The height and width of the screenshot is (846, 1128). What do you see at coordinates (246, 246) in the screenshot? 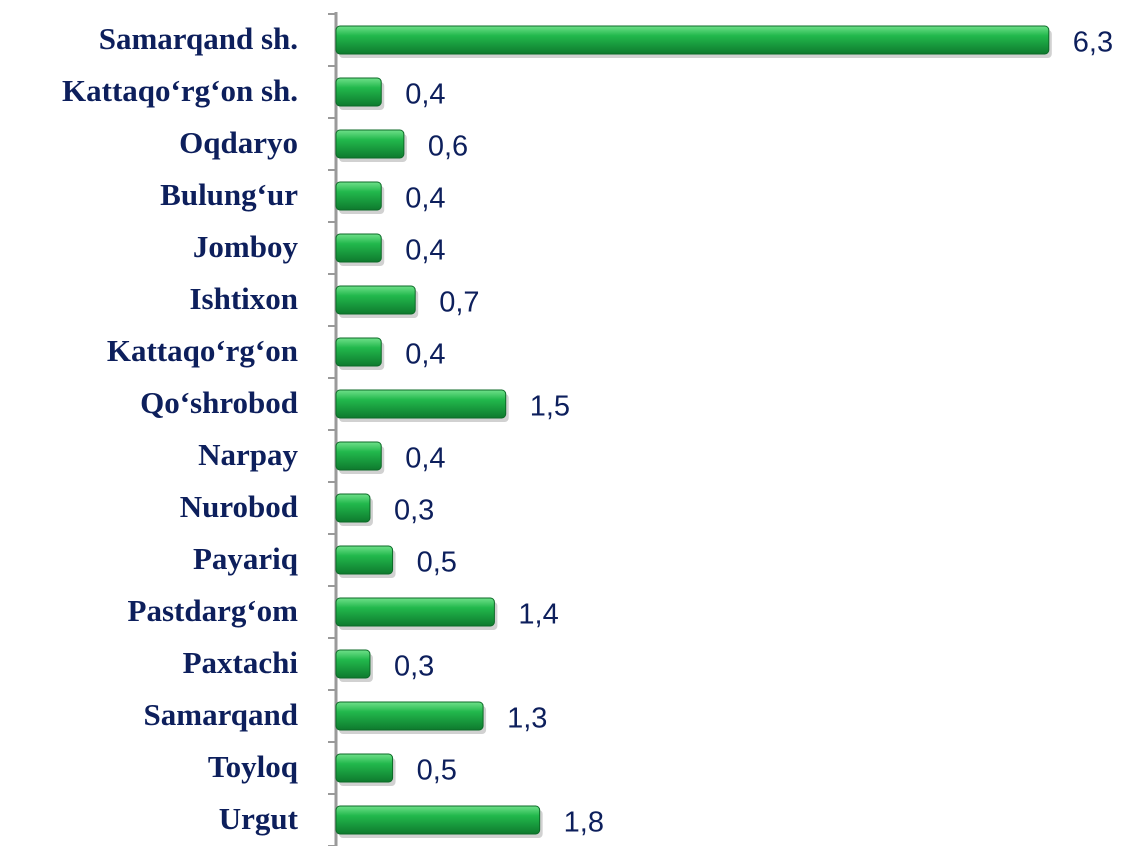
I see `category-label: Jomboy` at bounding box center [246, 246].